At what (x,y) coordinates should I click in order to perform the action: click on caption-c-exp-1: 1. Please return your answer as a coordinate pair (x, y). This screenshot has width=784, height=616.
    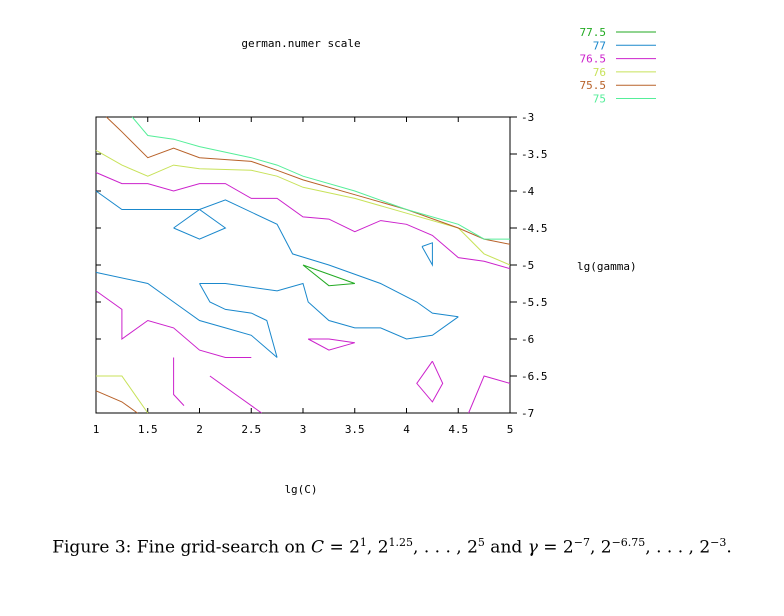
    Looking at the image, I should click on (363, 542).